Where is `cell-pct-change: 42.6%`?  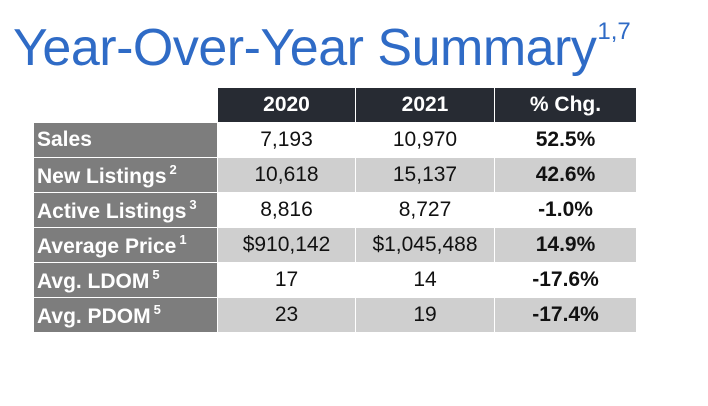 cell-pct-change: 42.6% is located at coordinates (565, 175).